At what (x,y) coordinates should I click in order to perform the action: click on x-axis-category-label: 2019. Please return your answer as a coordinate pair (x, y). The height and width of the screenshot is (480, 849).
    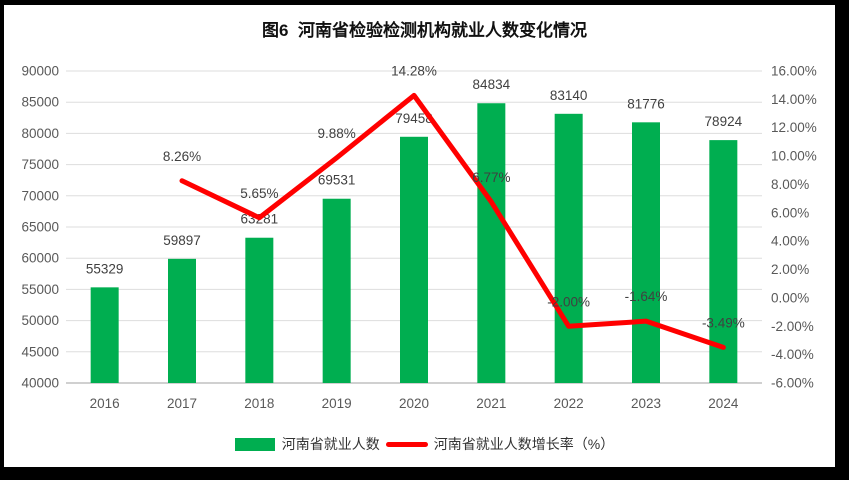
    Looking at the image, I should click on (337, 403).